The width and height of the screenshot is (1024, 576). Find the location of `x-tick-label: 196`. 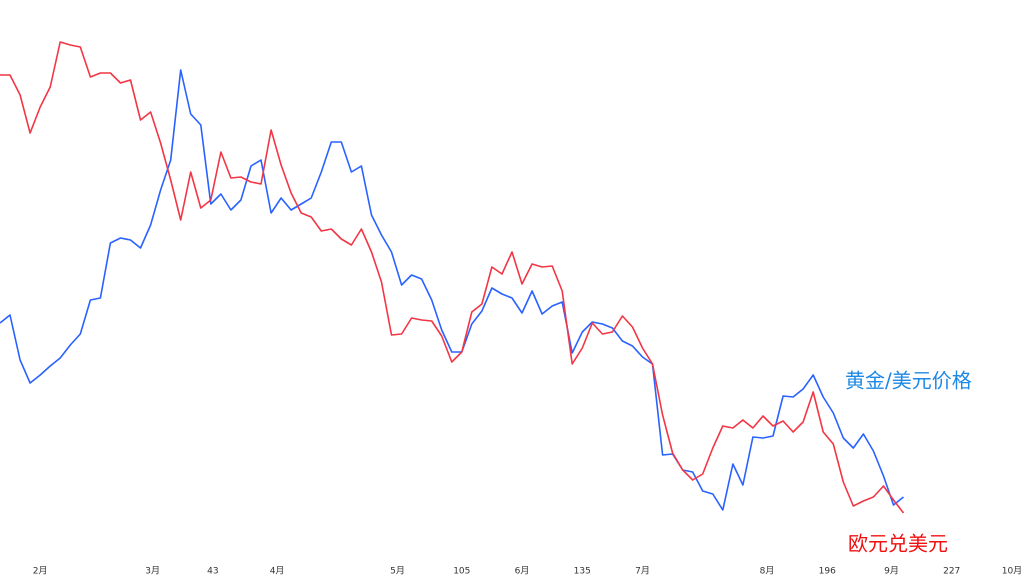

x-tick-label: 196 is located at coordinates (827, 571).